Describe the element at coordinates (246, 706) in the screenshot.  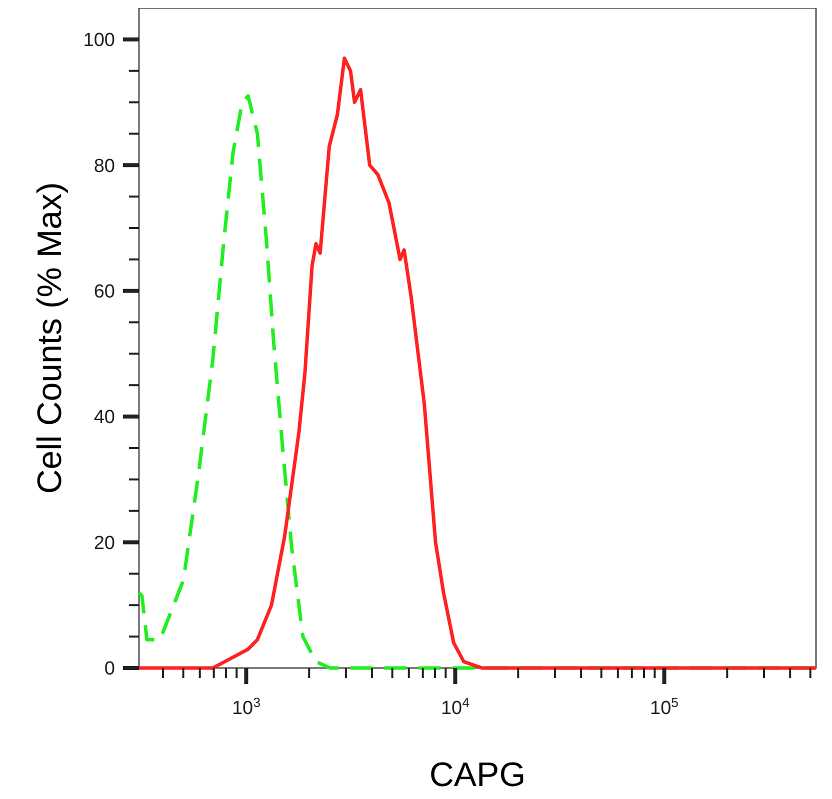
I see `x-tick-label: 10$^{3}$` at that location.